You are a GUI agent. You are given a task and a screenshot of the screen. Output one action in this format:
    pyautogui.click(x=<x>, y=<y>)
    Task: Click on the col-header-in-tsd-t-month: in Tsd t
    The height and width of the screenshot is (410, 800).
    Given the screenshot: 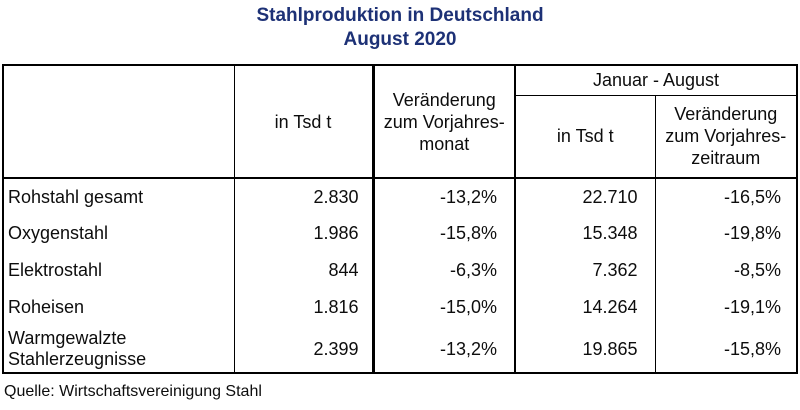 What is the action you would take?
    pyautogui.click(x=304, y=122)
    